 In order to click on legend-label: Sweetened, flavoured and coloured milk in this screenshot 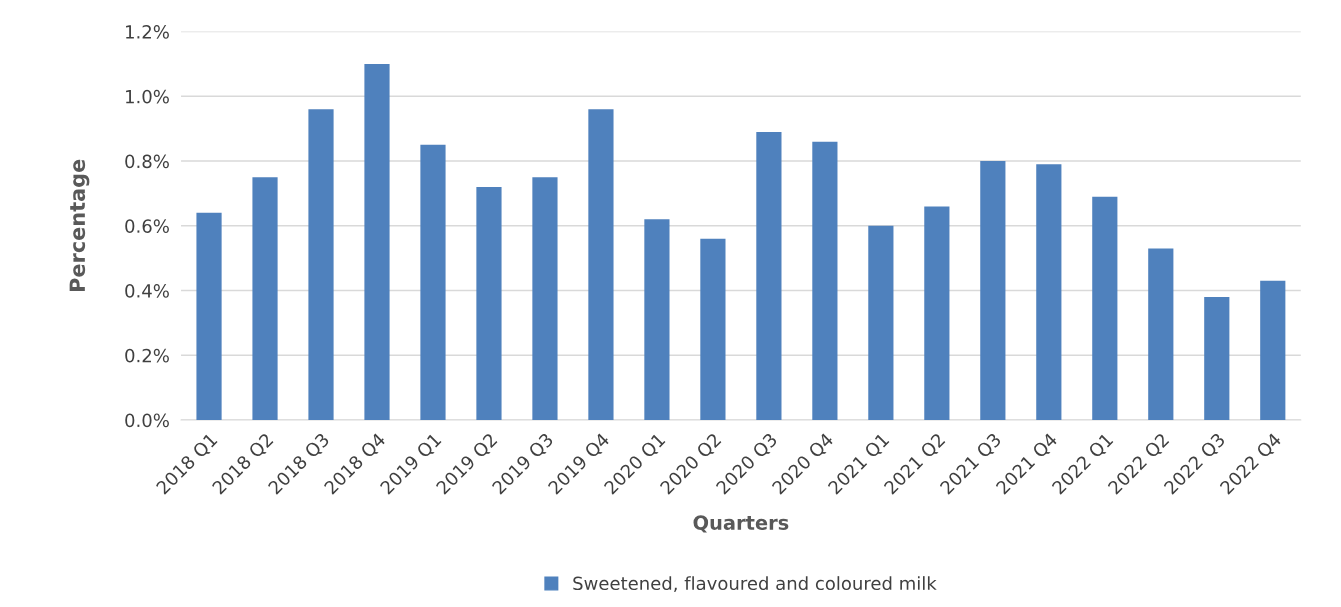, I will do `click(755, 584)`.